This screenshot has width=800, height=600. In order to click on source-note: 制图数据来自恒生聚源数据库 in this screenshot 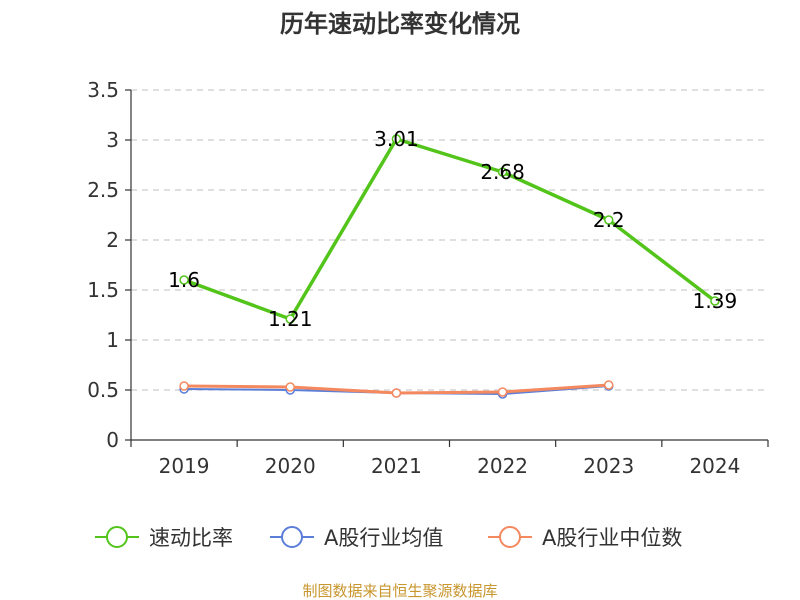, I will do `click(399, 591)`.